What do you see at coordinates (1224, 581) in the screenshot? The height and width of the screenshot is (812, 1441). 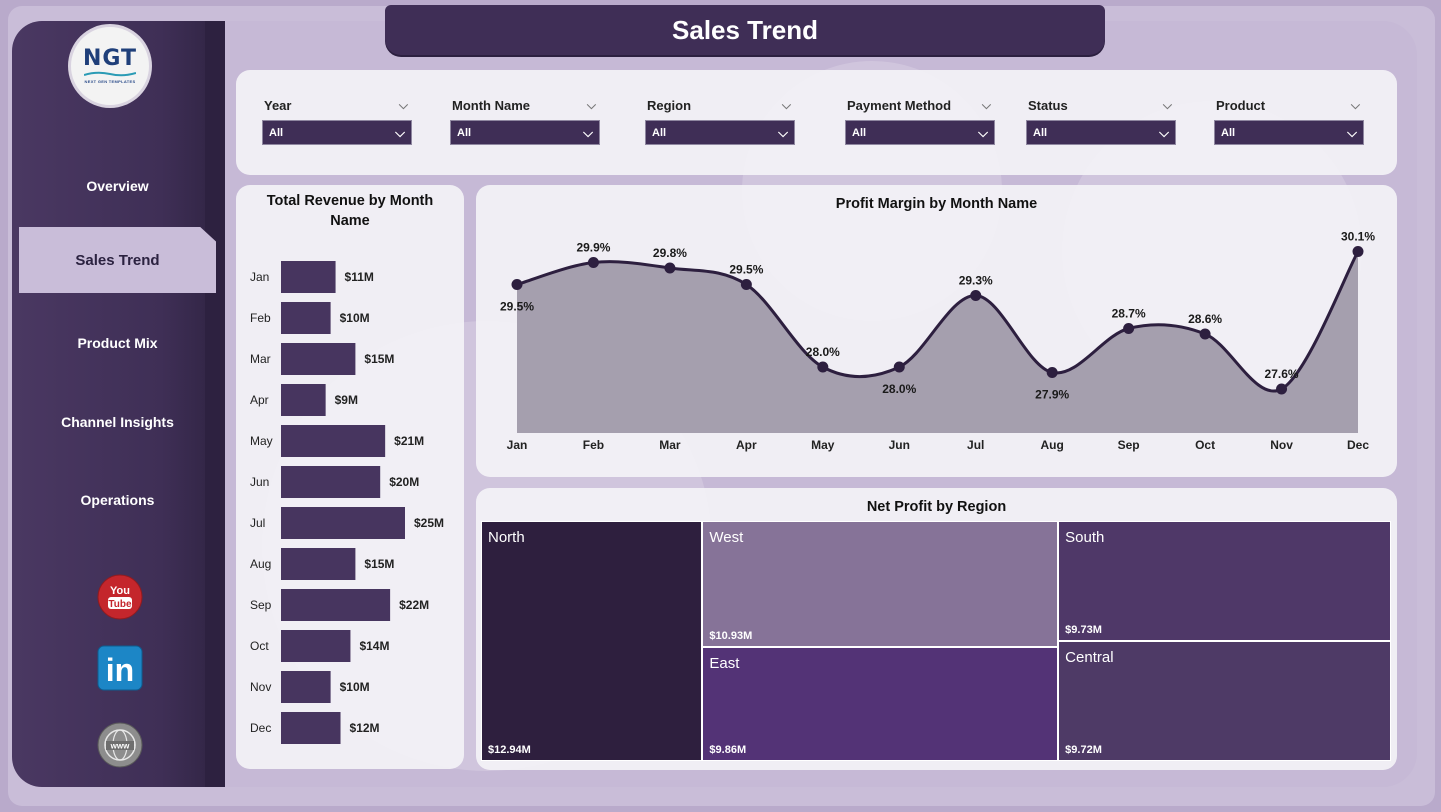 I see `treemap-cell-south: South $9.73M` at bounding box center [1224, 581].